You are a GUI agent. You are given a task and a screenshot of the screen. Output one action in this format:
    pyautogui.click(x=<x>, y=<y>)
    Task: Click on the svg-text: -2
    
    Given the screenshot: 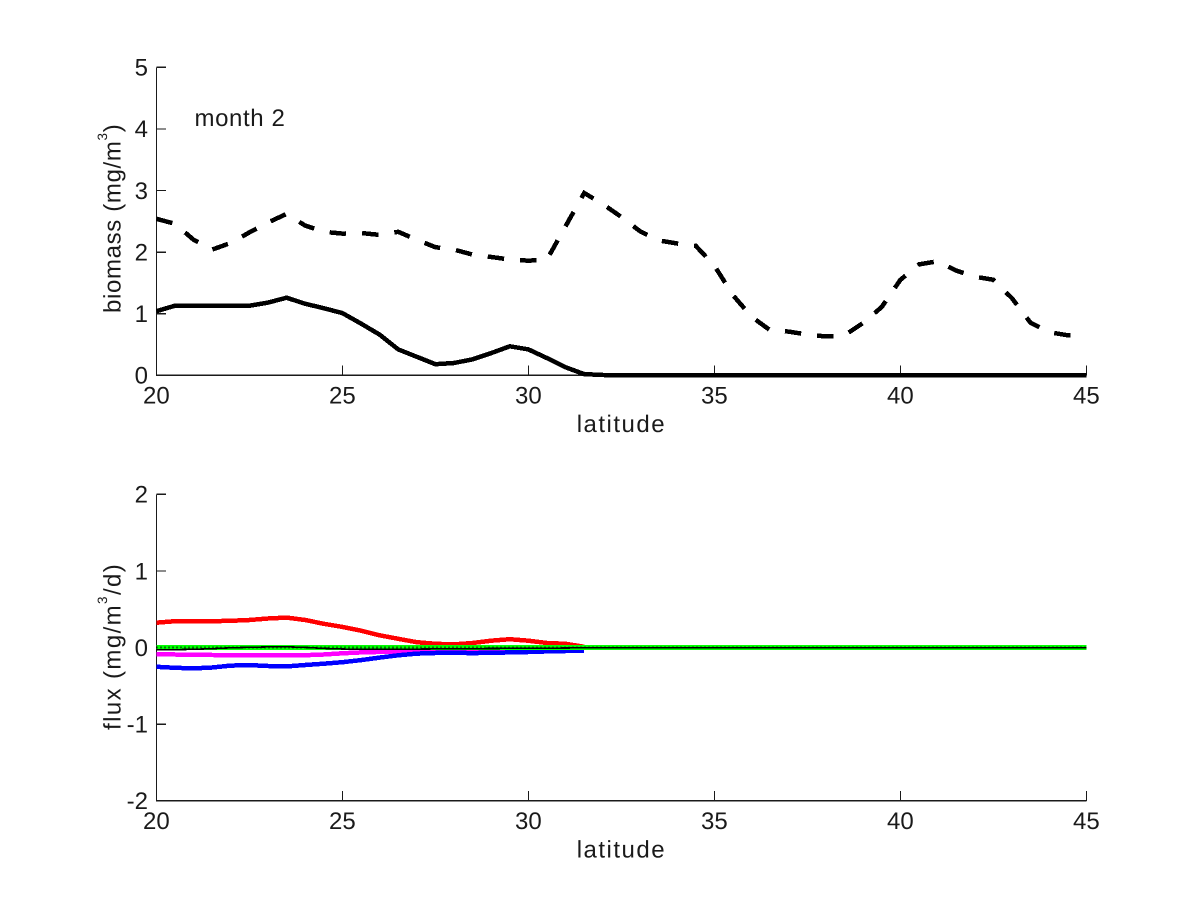 What is the action you would take?
    pyautogui.click(x=137, y=801)
    